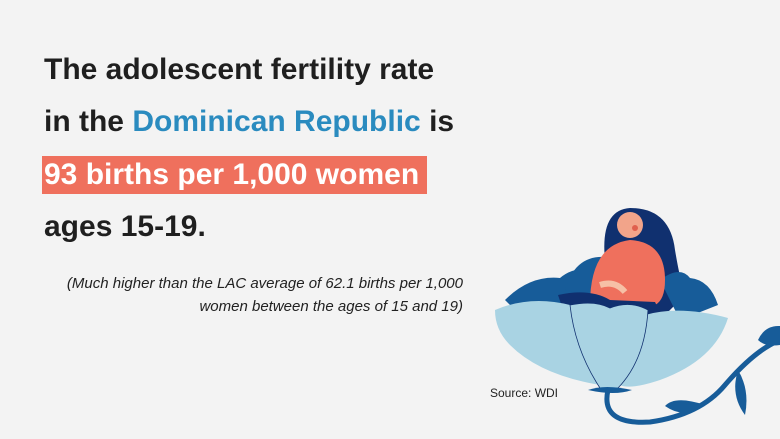 The image size is (780, 439). What do you see at coordinates (239, 69) in the screenshot?
I see `headline-line-1: The adolescent fertility rate` at bounding box center [239, 69].